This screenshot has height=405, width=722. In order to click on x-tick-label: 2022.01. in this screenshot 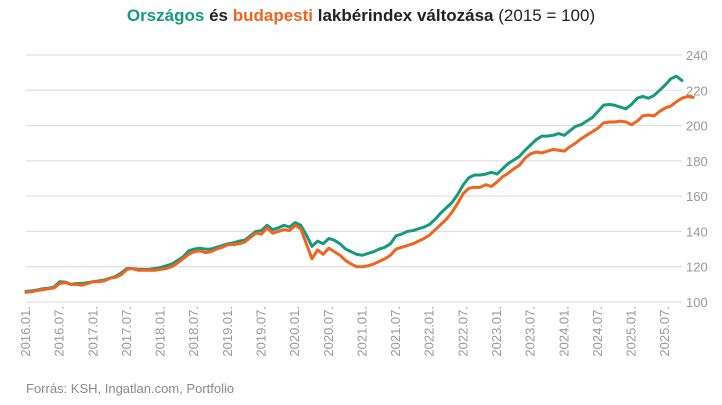, I will do `click(429, 331)`.